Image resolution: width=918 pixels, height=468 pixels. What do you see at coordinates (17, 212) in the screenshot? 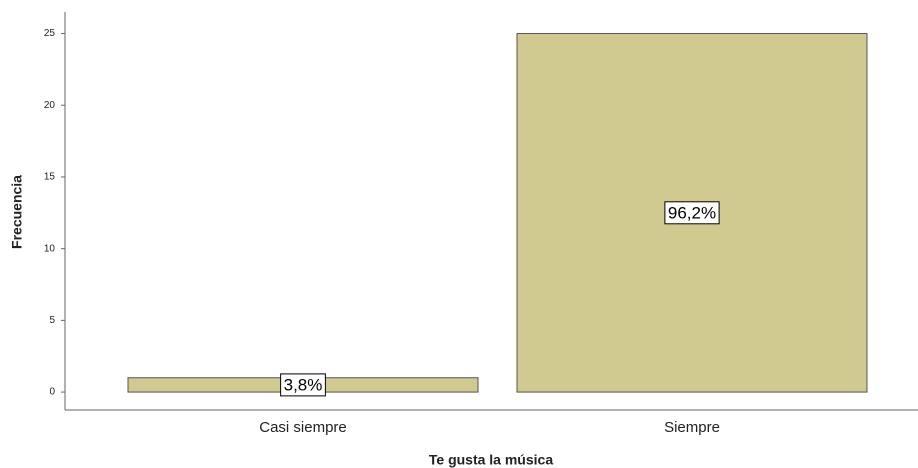
I see `y-axis-title: Frecuencia` at bounding box center [17, 212].